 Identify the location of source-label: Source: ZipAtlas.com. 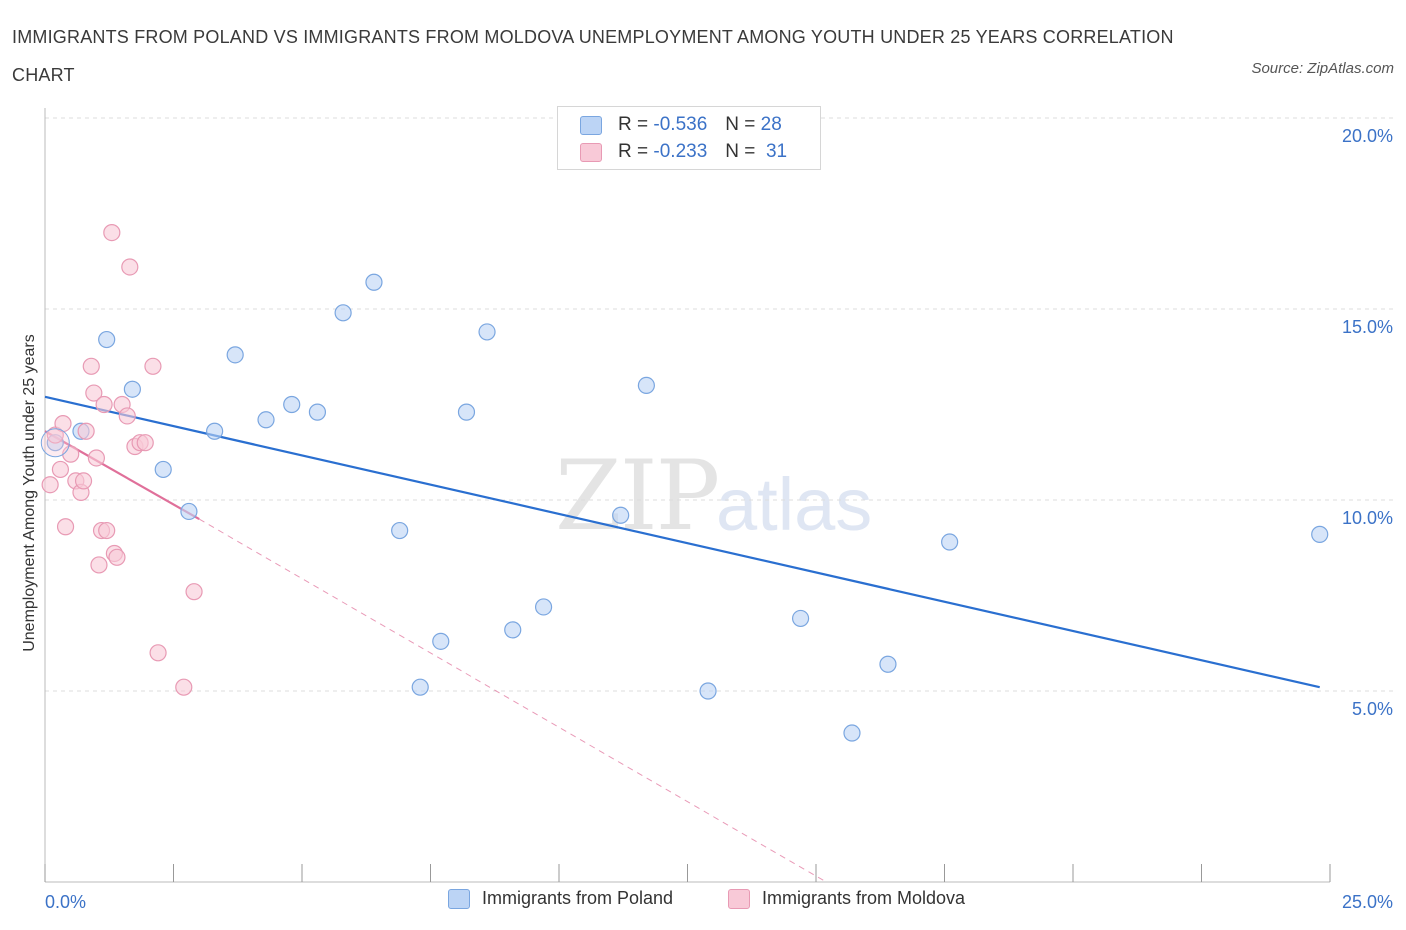
(1322, 68).